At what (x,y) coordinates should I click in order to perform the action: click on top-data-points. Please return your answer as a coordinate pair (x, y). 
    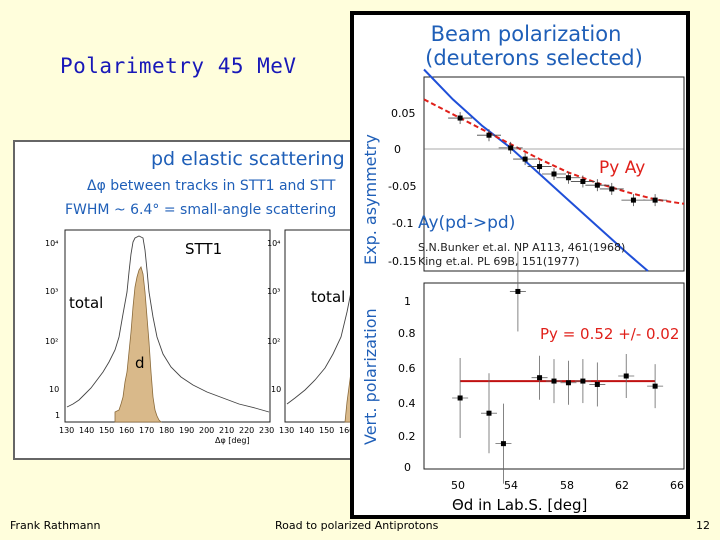
    Looking at the image, I should click on (558, 159).